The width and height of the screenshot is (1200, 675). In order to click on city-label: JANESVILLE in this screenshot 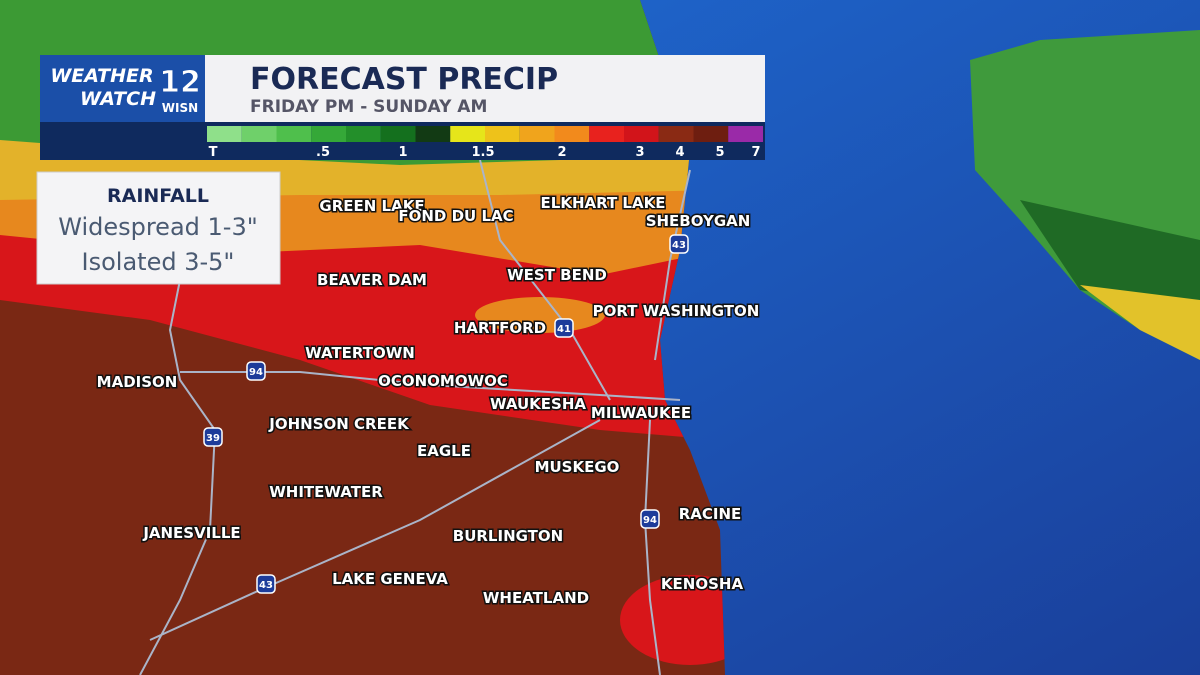, I will do `click(191, 533)`.